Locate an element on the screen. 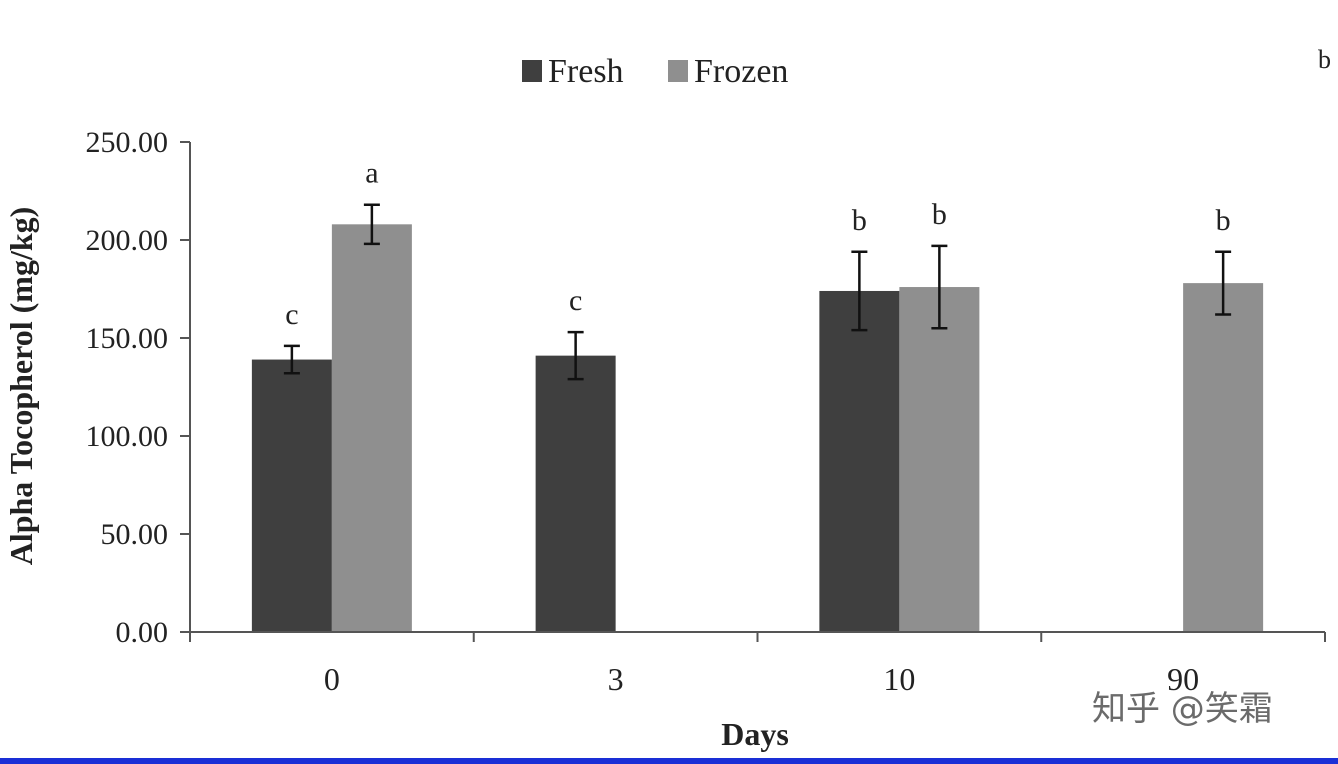 Image resolution: width=1338 pixels, height=764 pixels. y-tick-label: 0.00 is located at coordinates (142, 632).